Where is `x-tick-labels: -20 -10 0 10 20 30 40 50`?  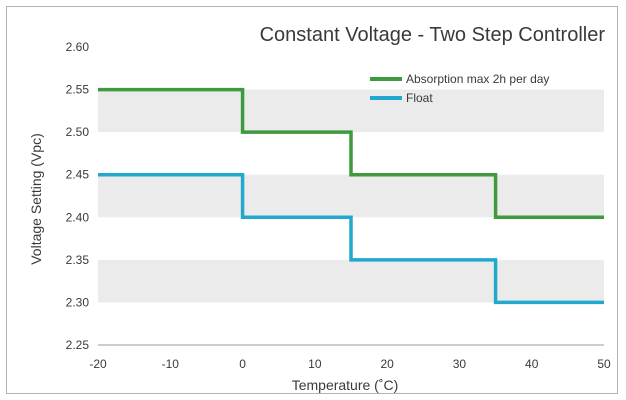
x-tick-labels: -20 -10 0 10 20 30 40 50 is located at coordinates (350, 364).